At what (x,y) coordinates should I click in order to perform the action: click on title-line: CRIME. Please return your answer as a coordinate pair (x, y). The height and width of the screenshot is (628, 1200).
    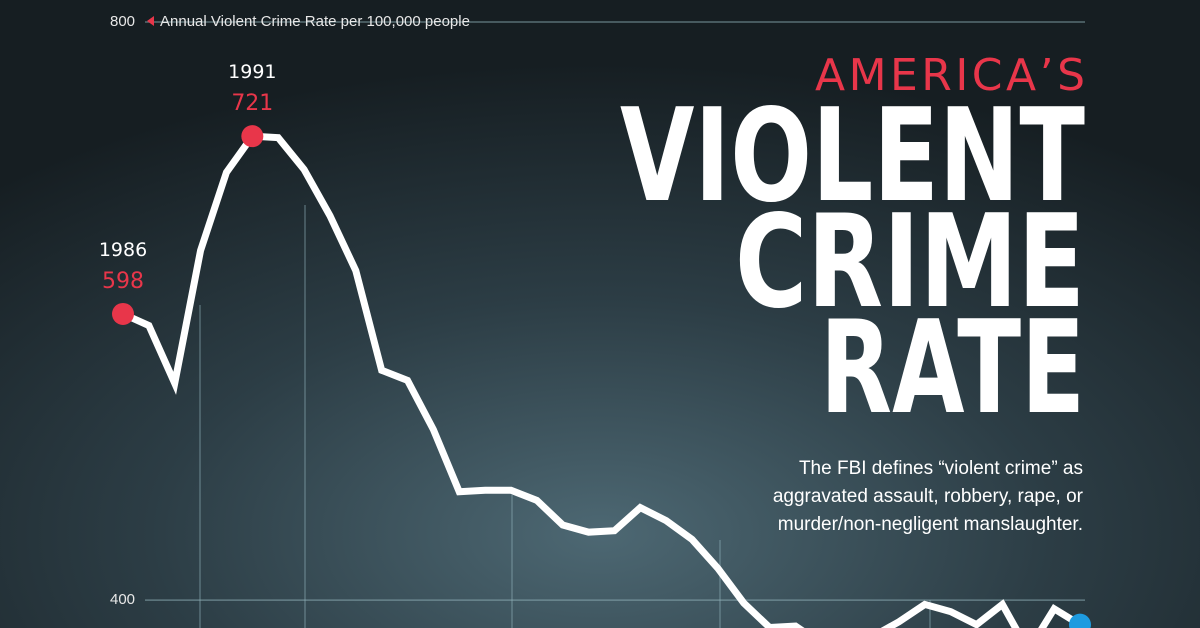
    Looking at the image, I should click on (910, 262).